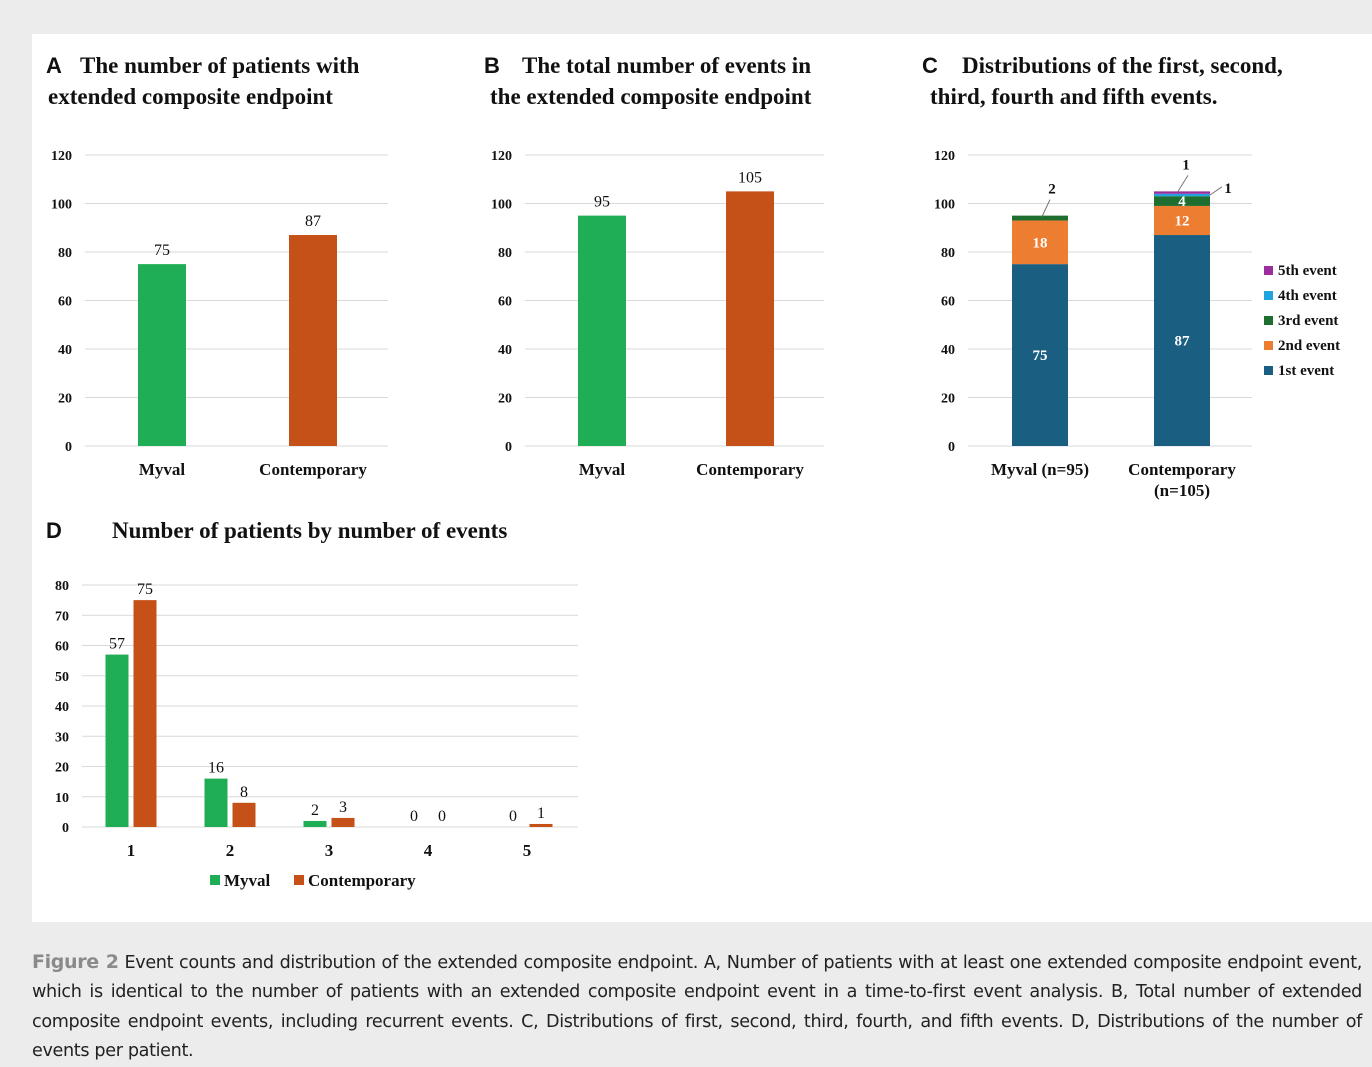 This screenshot has height=1067, width=1372. What do you see at coordinates (1040, 469) in the screenshot?
I see `x-tick-label-C-0-line1: Myval (n=95)` at bounding box center [1040, 469].